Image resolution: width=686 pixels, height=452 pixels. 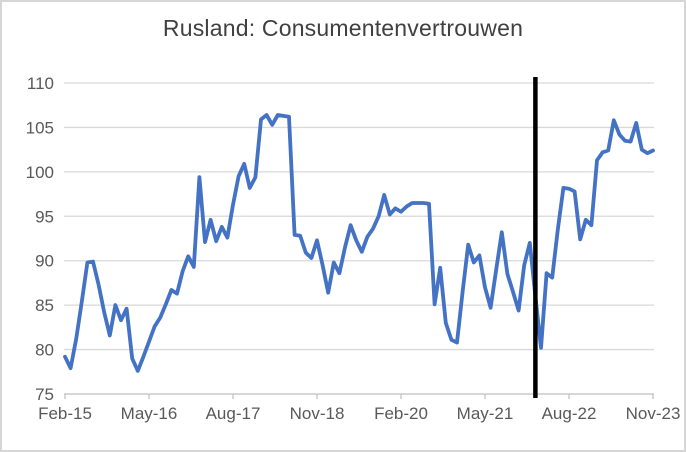 What do you see at coordinates (149, 413) in the screenshot?
I see `x-tick-label: May-16` at bounding box center [149, 413].